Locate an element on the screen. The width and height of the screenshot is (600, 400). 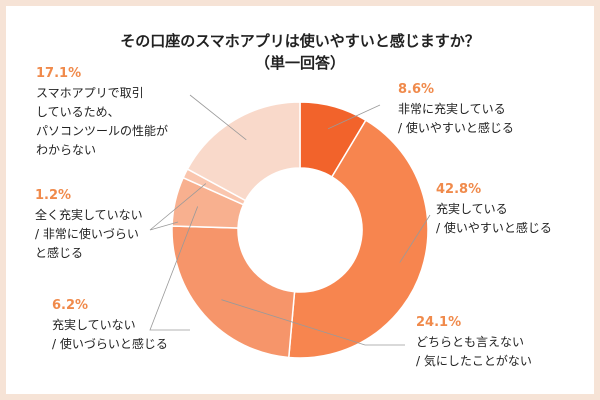
slice-name: 非常に充実している / 使いやすいと感じる is located at coordinates (456, 118).